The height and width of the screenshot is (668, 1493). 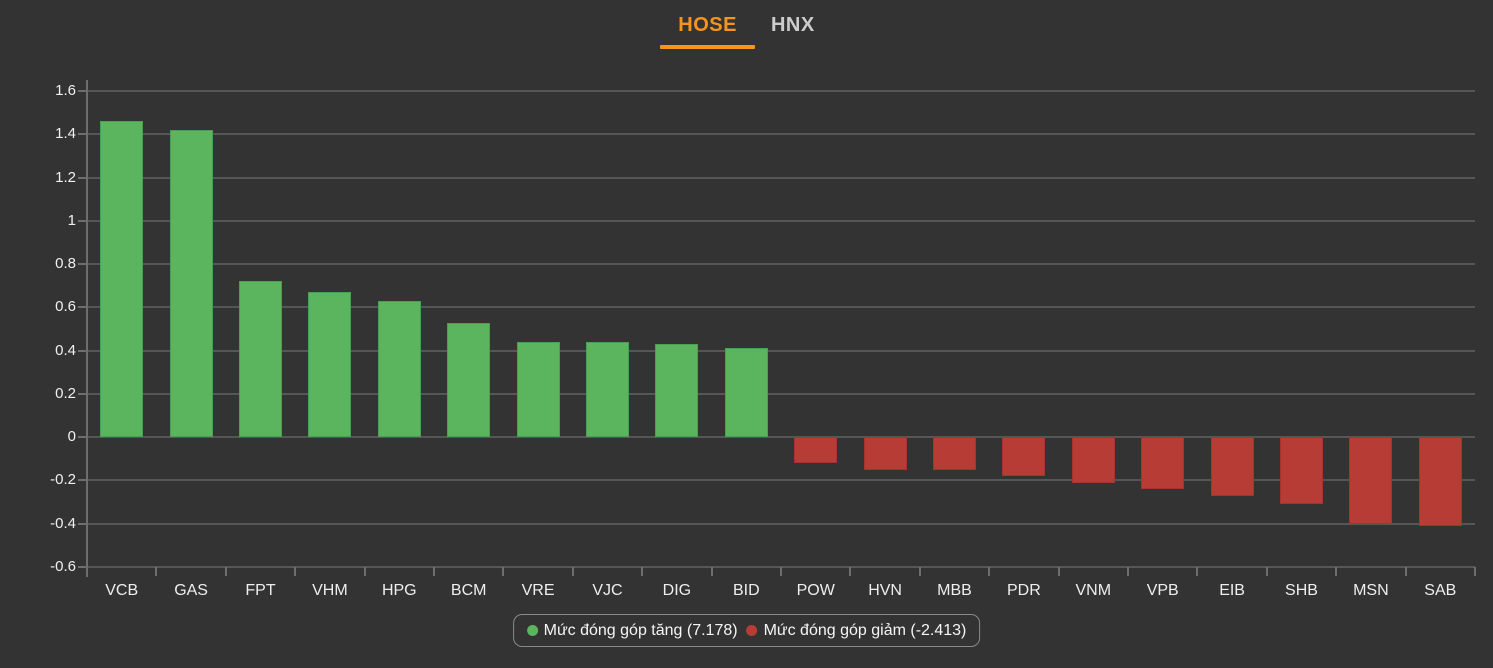 What do you see at coordinates (677, 590) in the screenshot?
I see `x-label-dig: DIG` at bounding box center [677, 590].